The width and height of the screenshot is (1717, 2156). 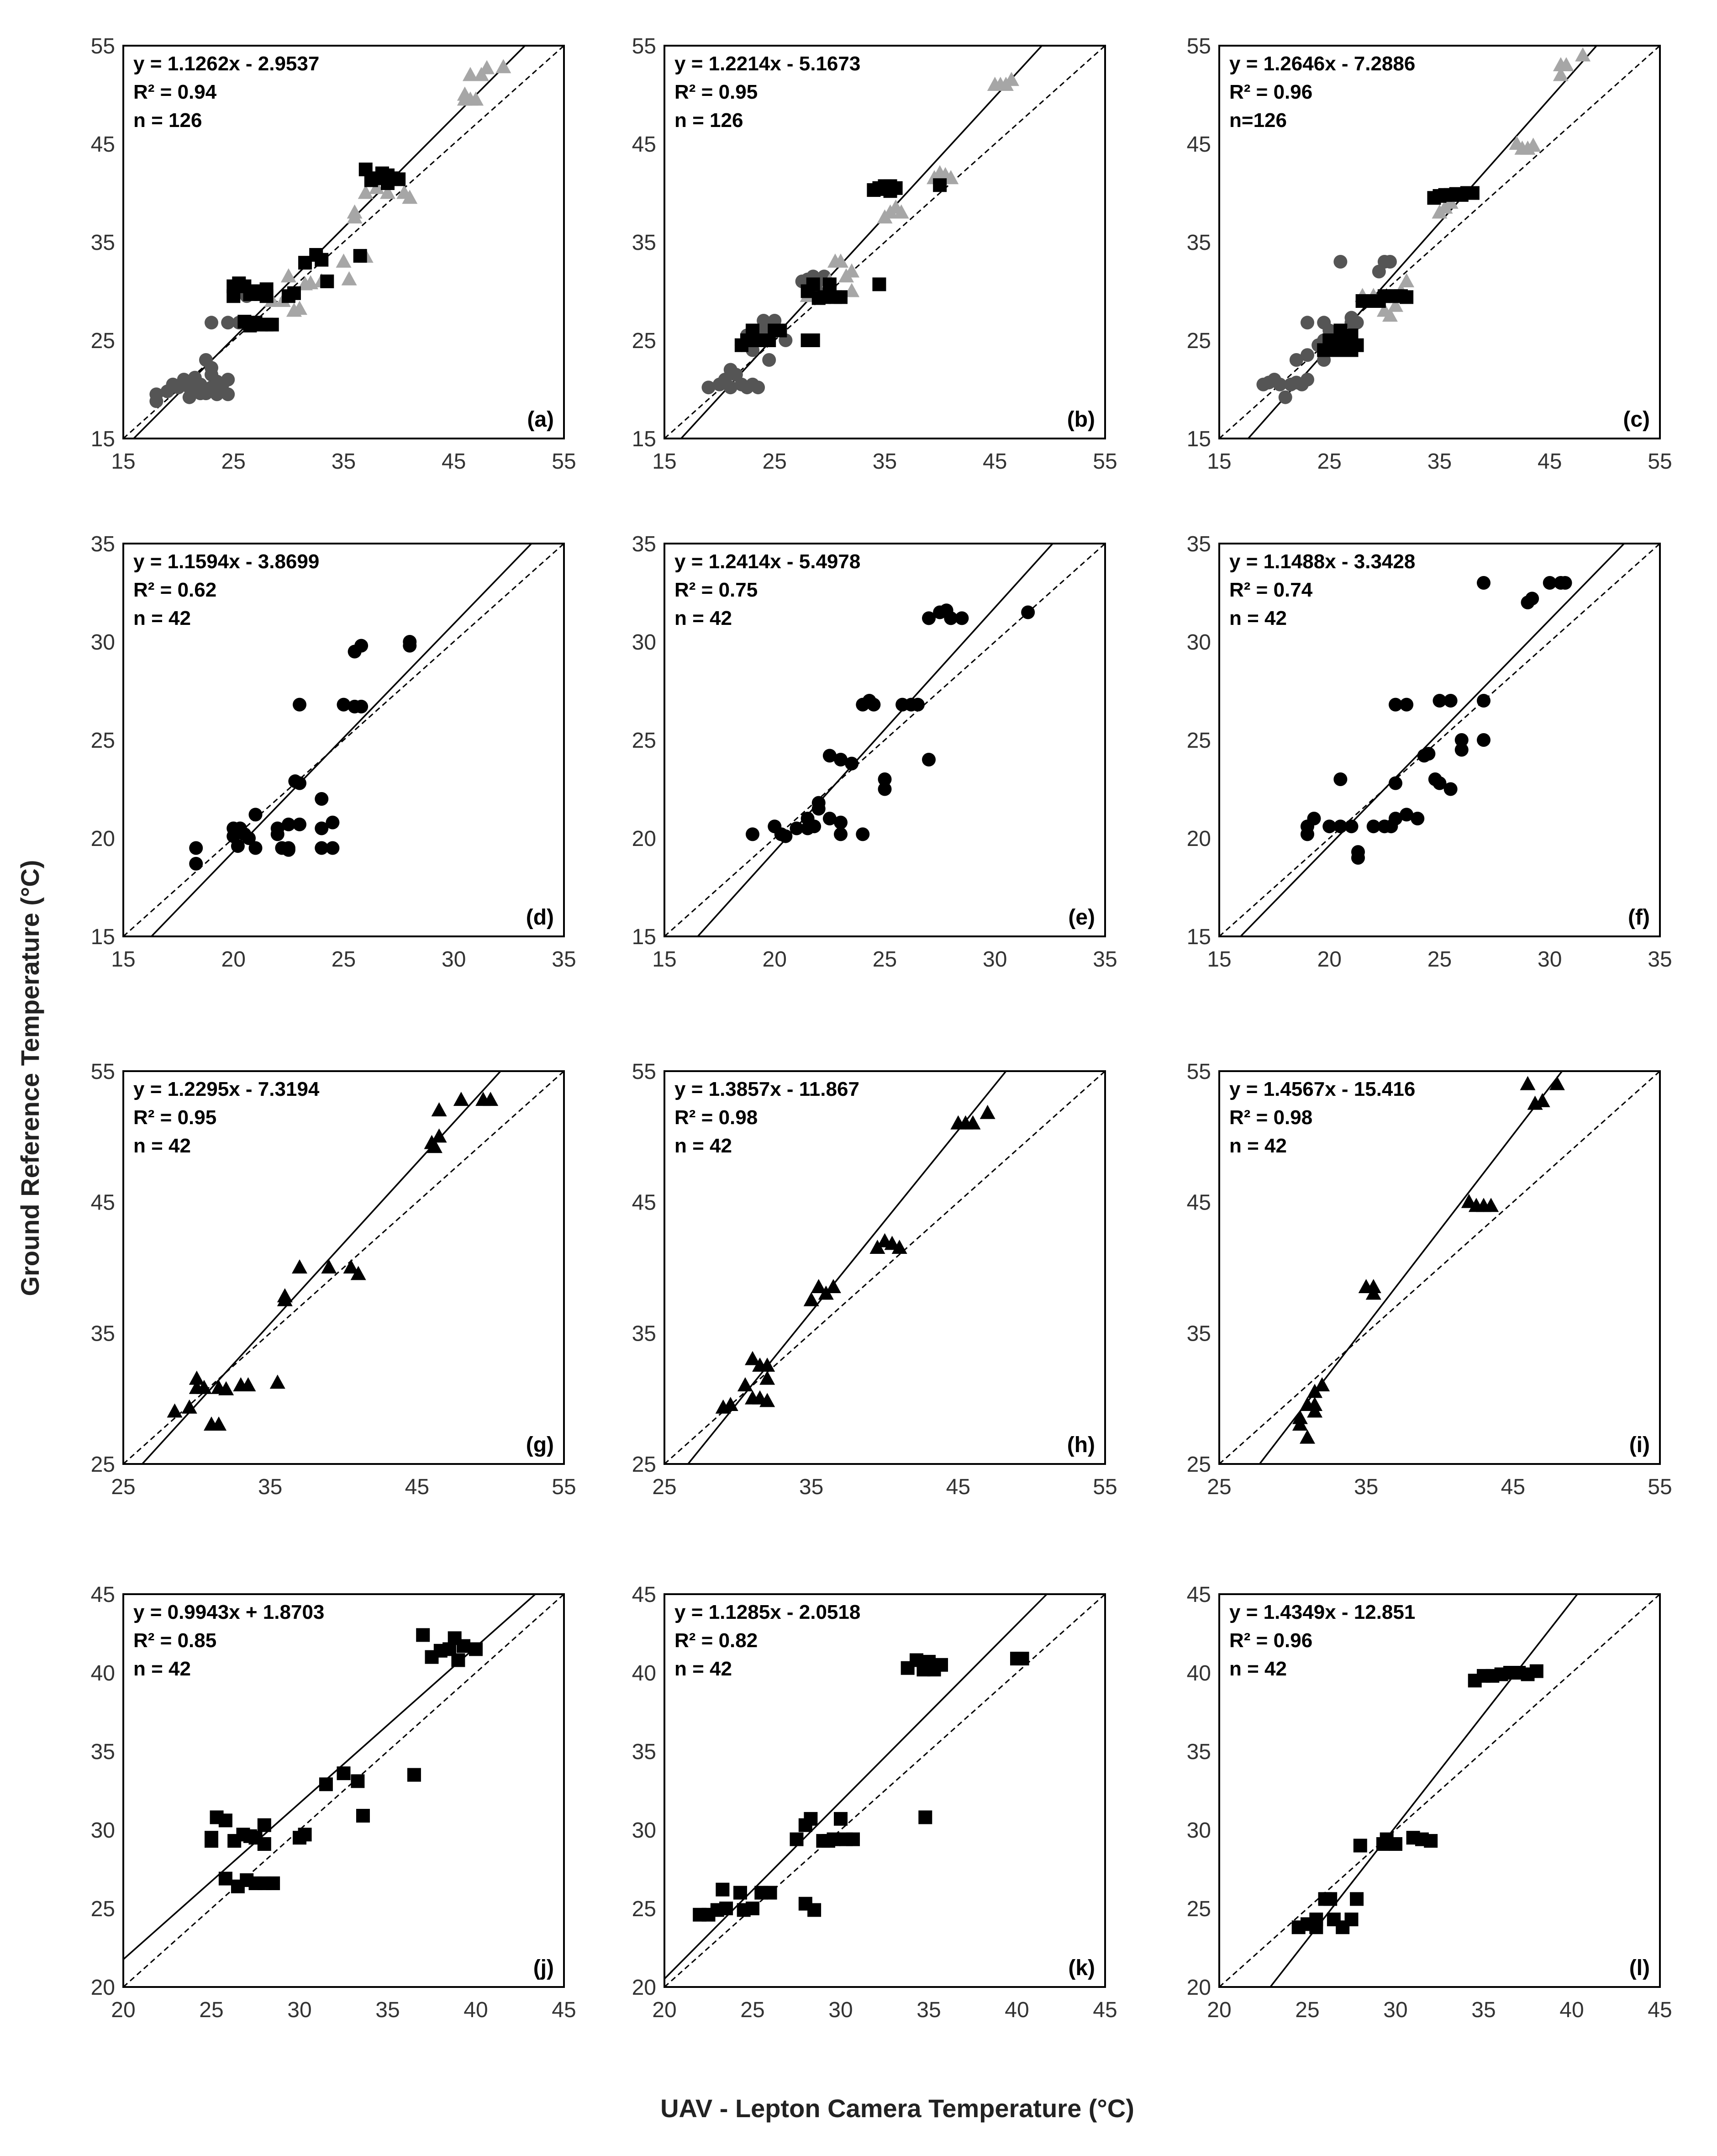 What do you see at coordinates (767, 1089) in the screenshot?
I see `equation-label: y = 1.3857x - 11.867` at bounding box center [767, 1089].